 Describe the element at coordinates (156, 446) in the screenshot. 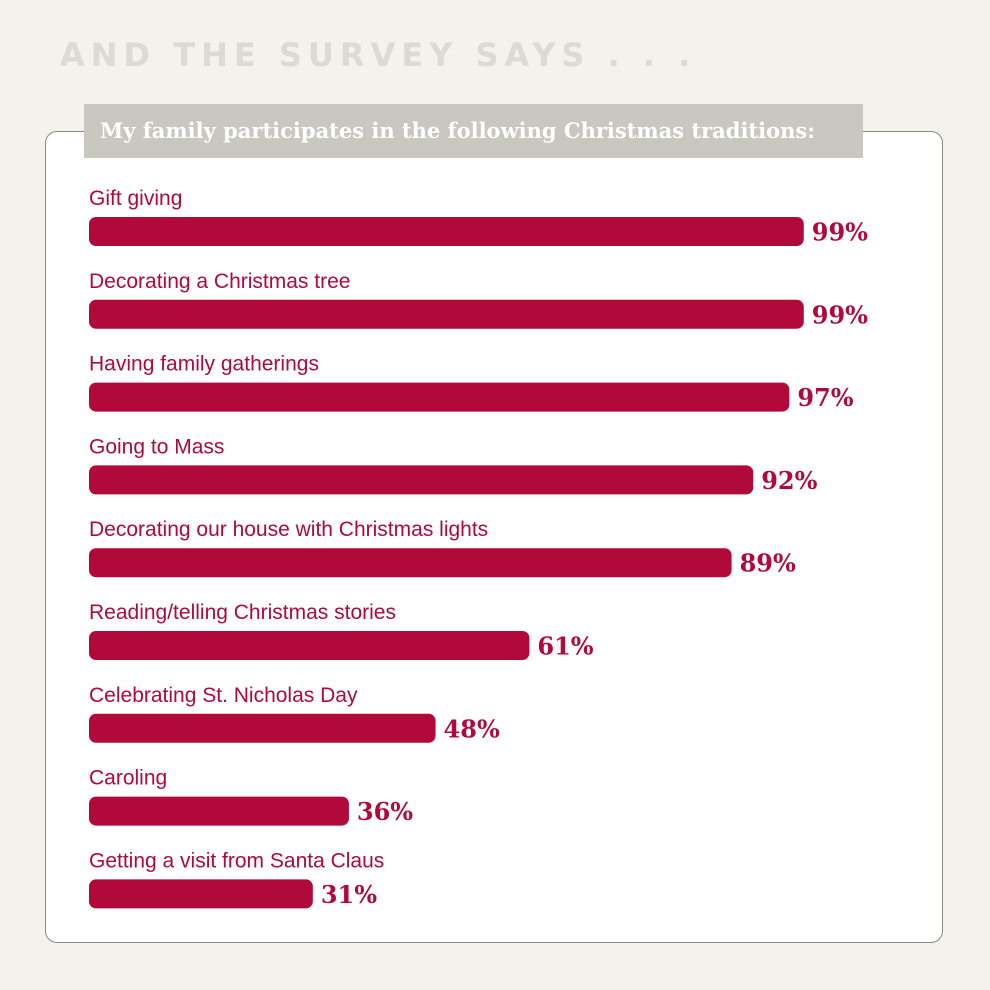

I see `category-label: Going to Mass` at that location.